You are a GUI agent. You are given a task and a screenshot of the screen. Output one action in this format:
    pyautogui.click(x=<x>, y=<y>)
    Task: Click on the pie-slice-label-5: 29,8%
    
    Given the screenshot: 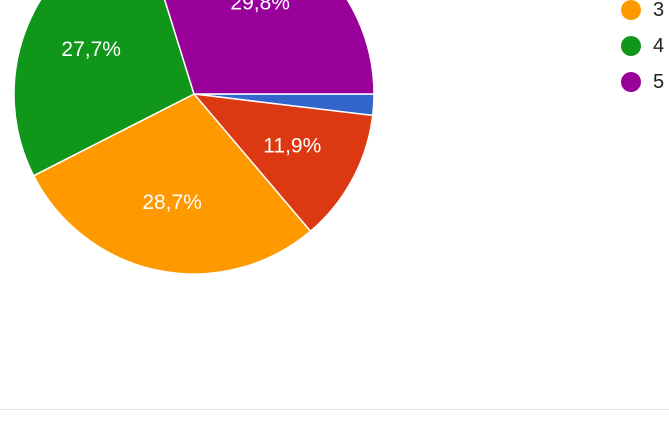 What is the action you would take?
    pyautogui.click(x=260, y=7)
    